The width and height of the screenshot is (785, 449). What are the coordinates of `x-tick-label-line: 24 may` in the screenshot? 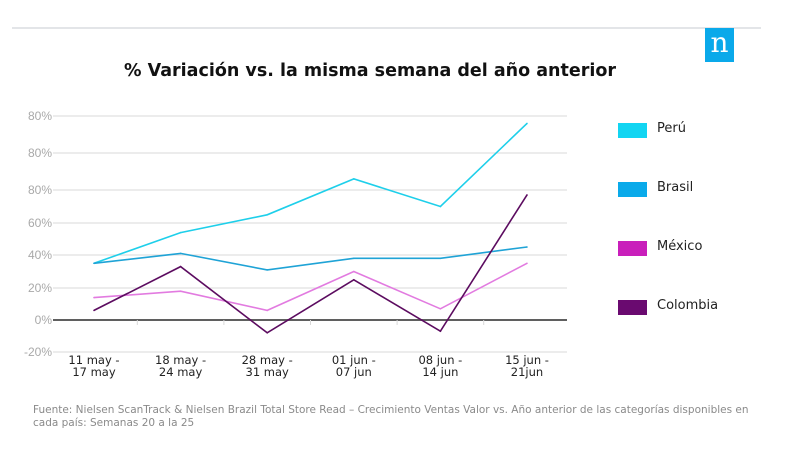 It's located at (181, 372).